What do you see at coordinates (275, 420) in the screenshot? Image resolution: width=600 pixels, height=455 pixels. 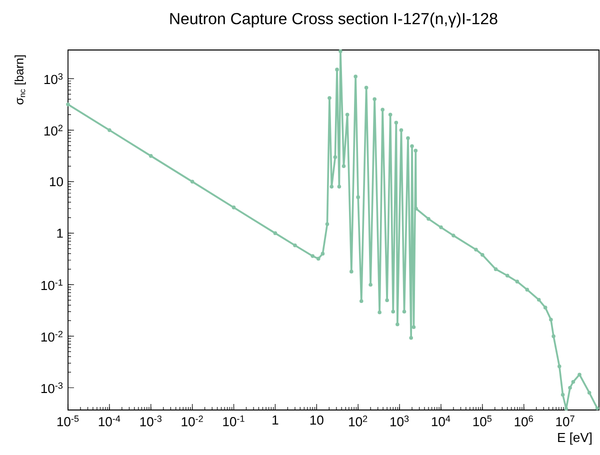 I see `x-tick-label: 1` at bounding box center [275, 420].